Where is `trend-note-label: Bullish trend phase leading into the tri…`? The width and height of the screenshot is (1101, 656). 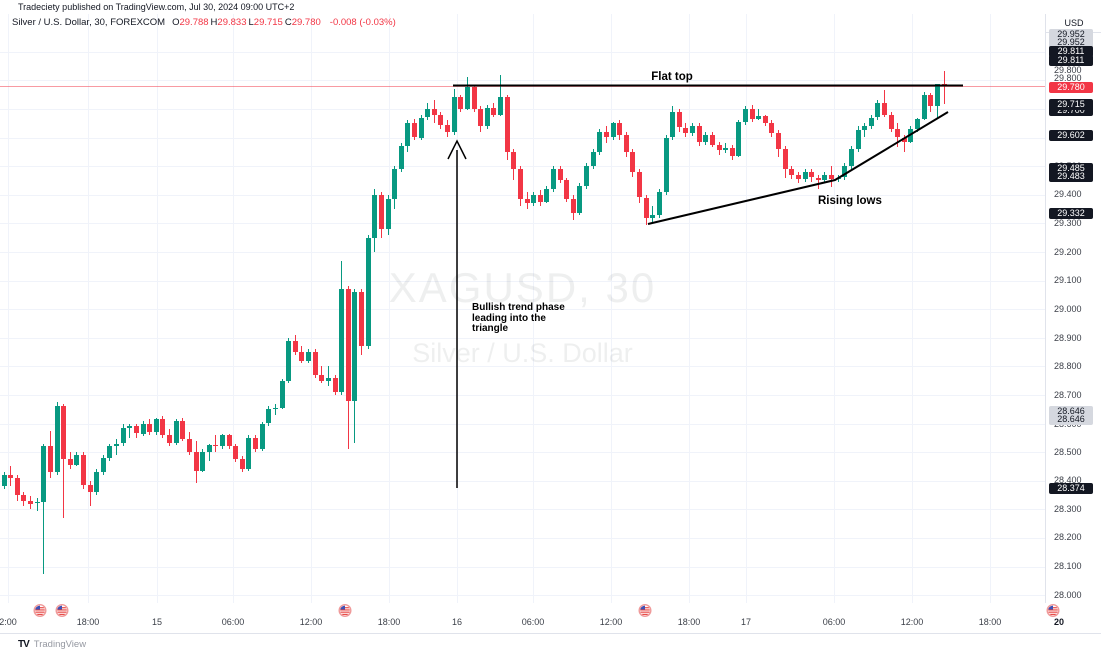
trend-note-label: Bullish trend phase leading into the tri… is located at coordinates (518, 318).